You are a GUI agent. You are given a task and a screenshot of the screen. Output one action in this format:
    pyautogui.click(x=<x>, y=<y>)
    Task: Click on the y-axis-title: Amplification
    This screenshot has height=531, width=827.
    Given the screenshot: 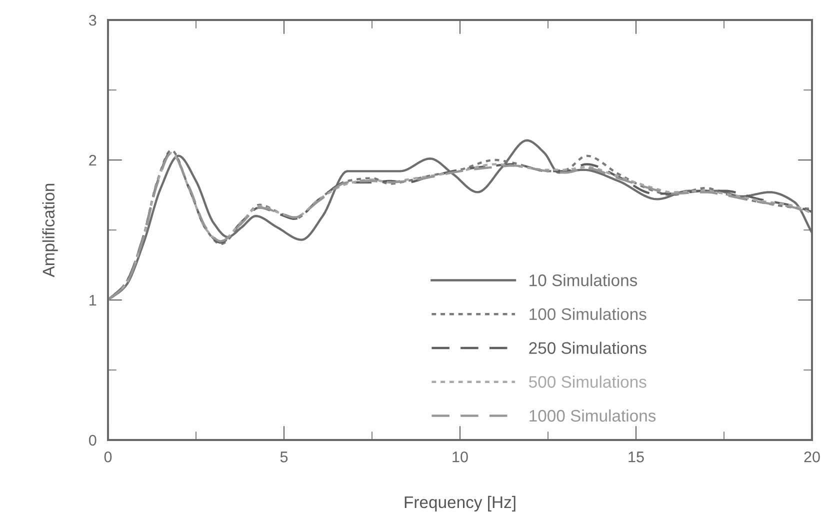 What is the action you would take?
    pyautogui.click(x=50, y=231)
    